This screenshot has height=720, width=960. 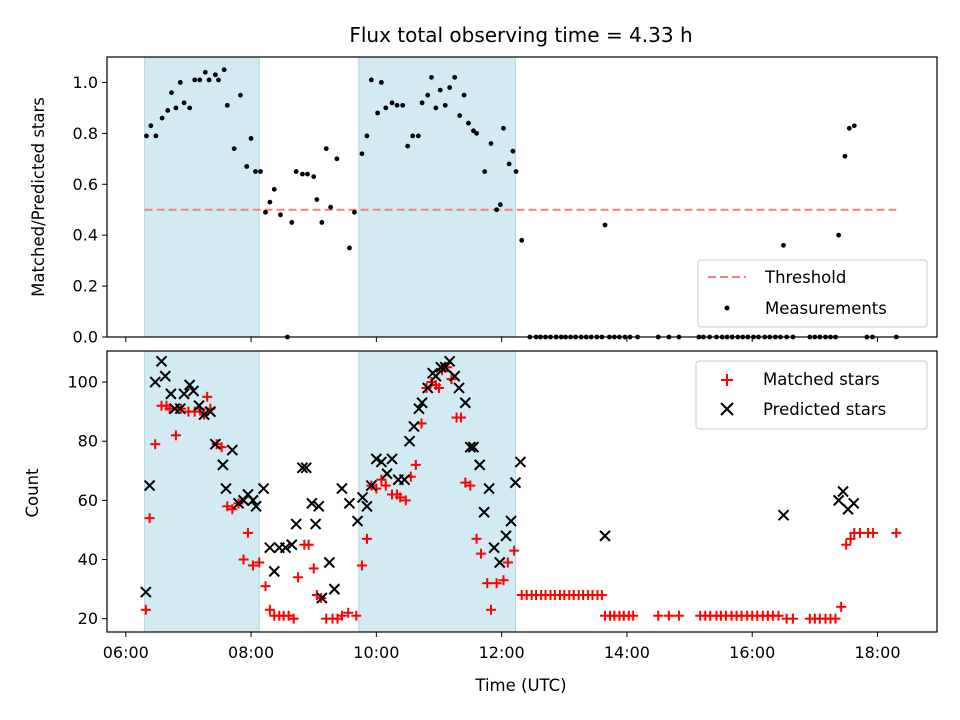 I want to click on count-legend: Matched stars Predicted stars, so click(x=811, y=395).